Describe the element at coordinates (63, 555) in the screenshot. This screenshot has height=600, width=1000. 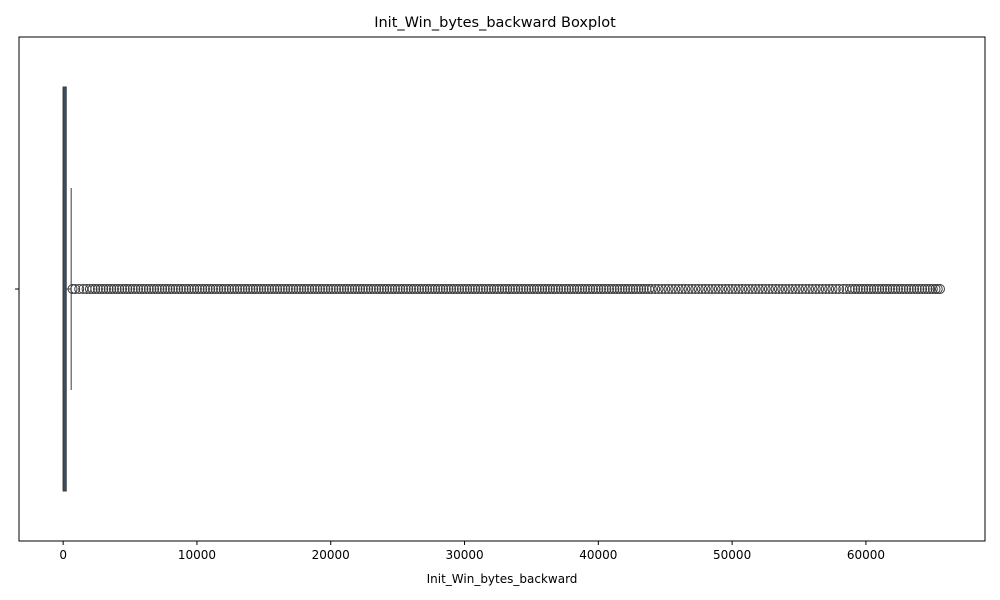
I see `x-tick-label: 0` at that location.